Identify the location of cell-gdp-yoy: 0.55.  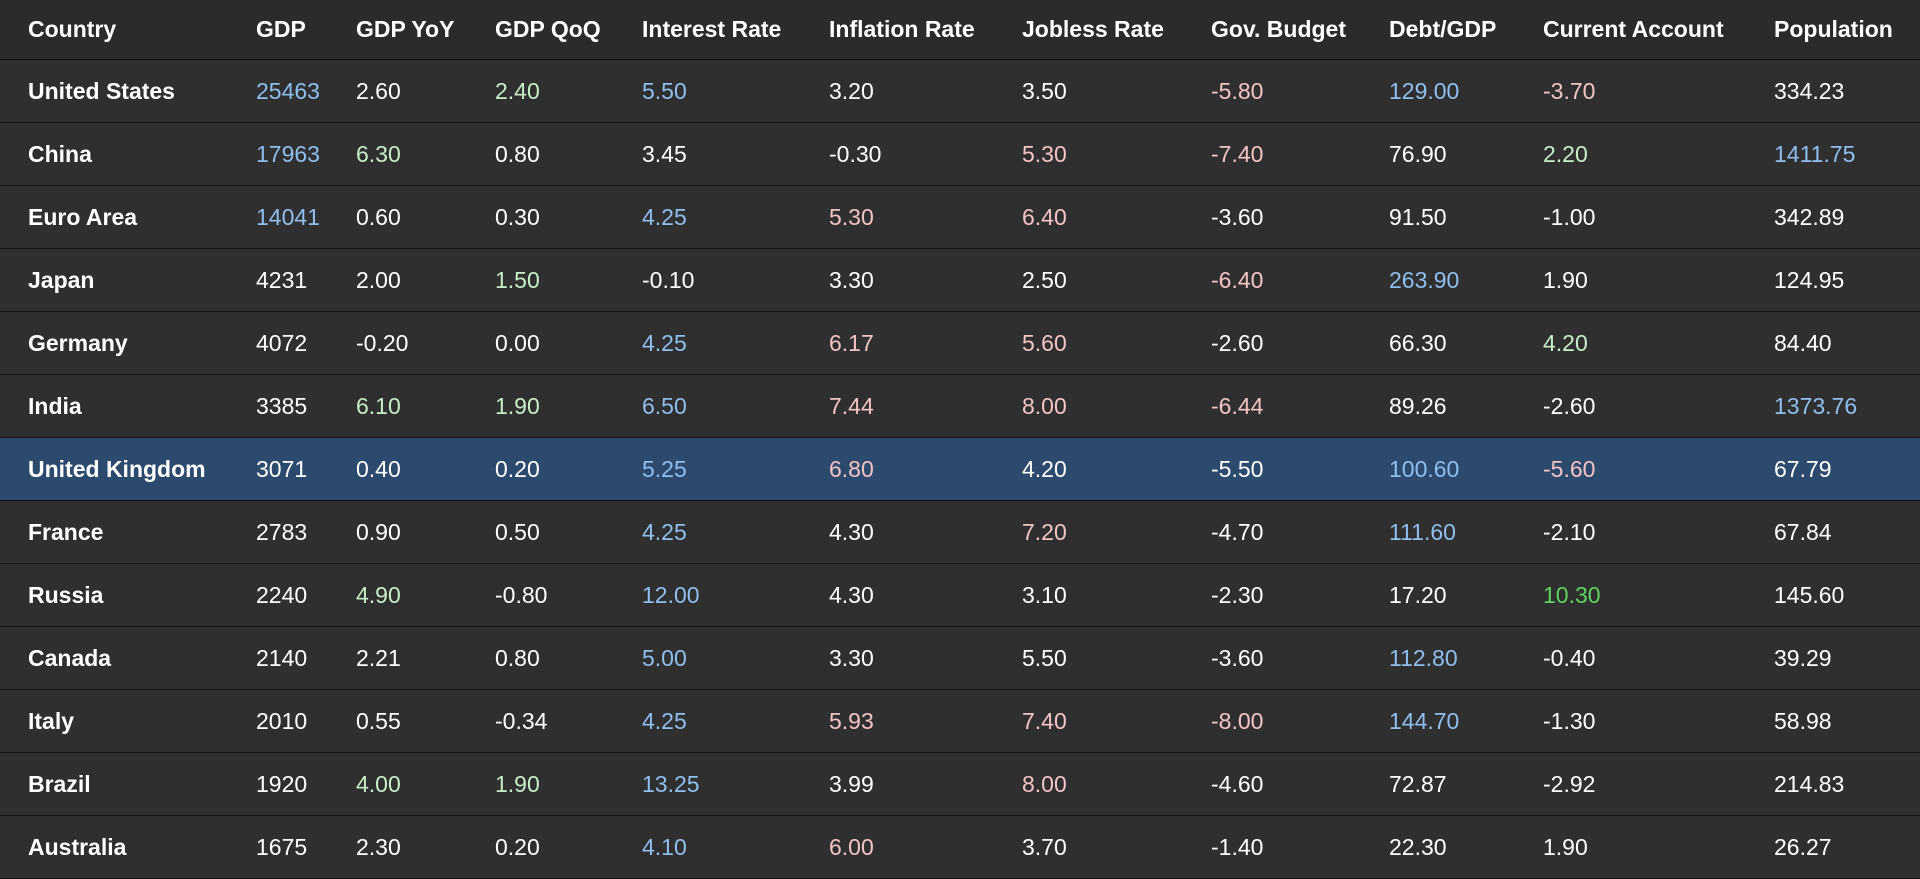
(378, 720).